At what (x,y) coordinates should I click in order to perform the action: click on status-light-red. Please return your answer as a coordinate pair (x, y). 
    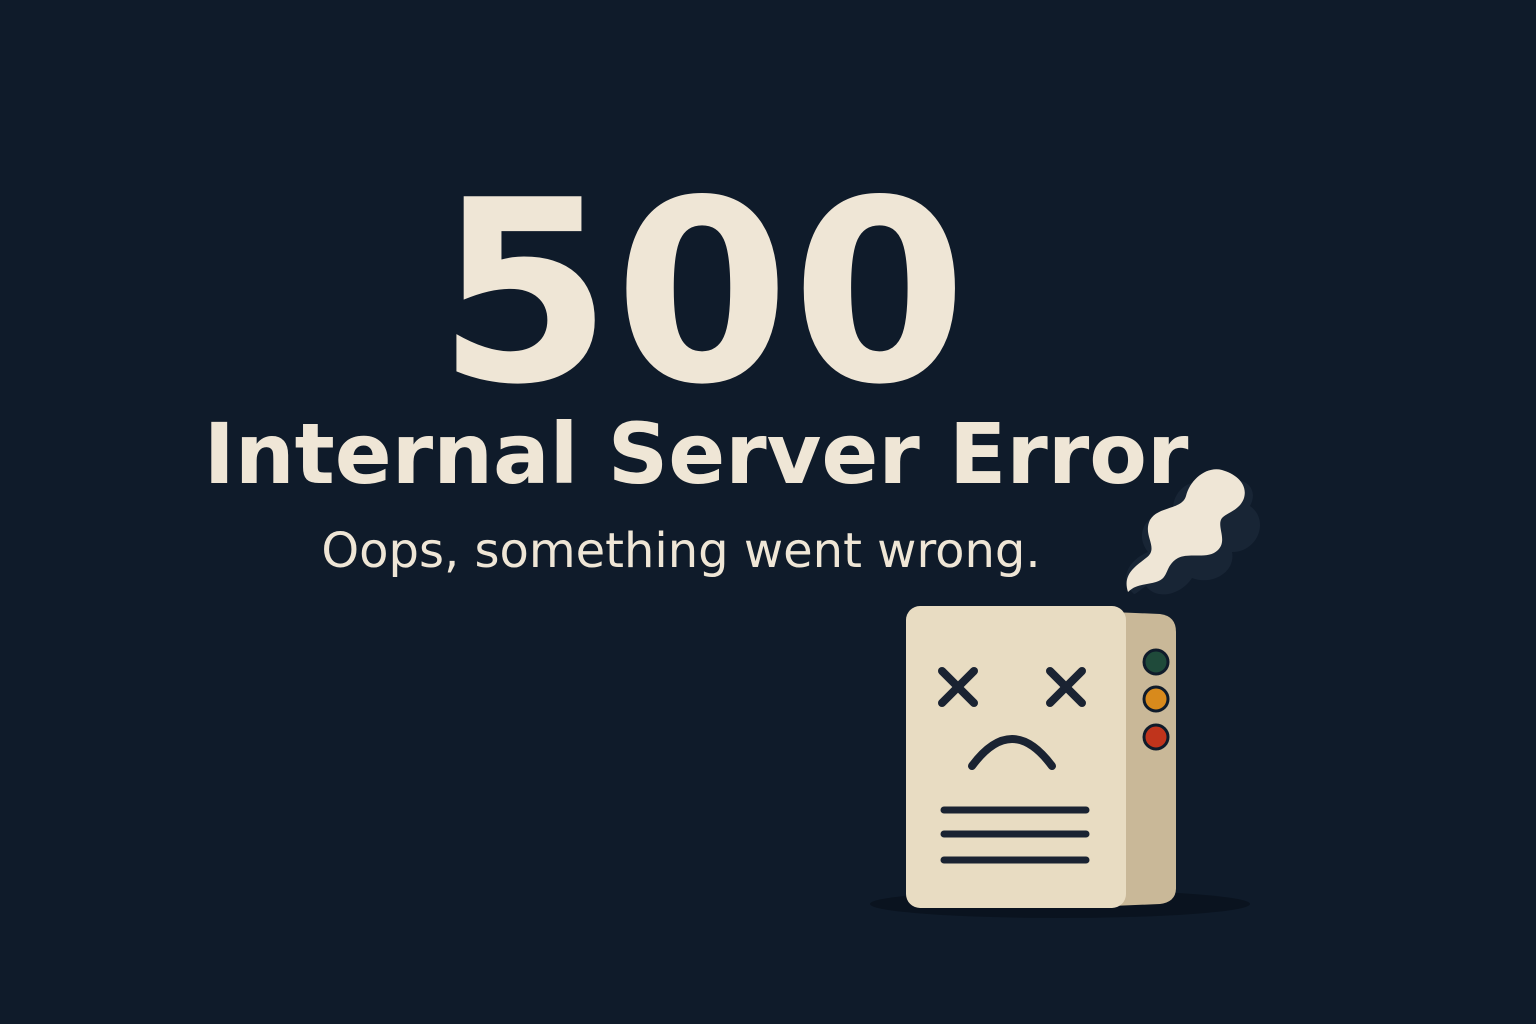
    Looking at the image, I should click on (1156, 737).